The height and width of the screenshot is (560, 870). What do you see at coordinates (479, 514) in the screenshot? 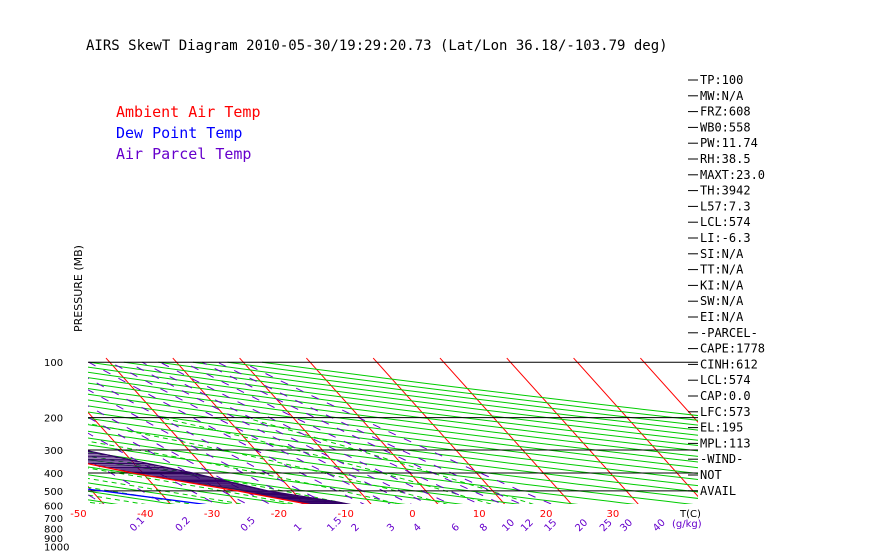
I see `bottom-temp-tick-label: 10` at bounding box center [479, 514].